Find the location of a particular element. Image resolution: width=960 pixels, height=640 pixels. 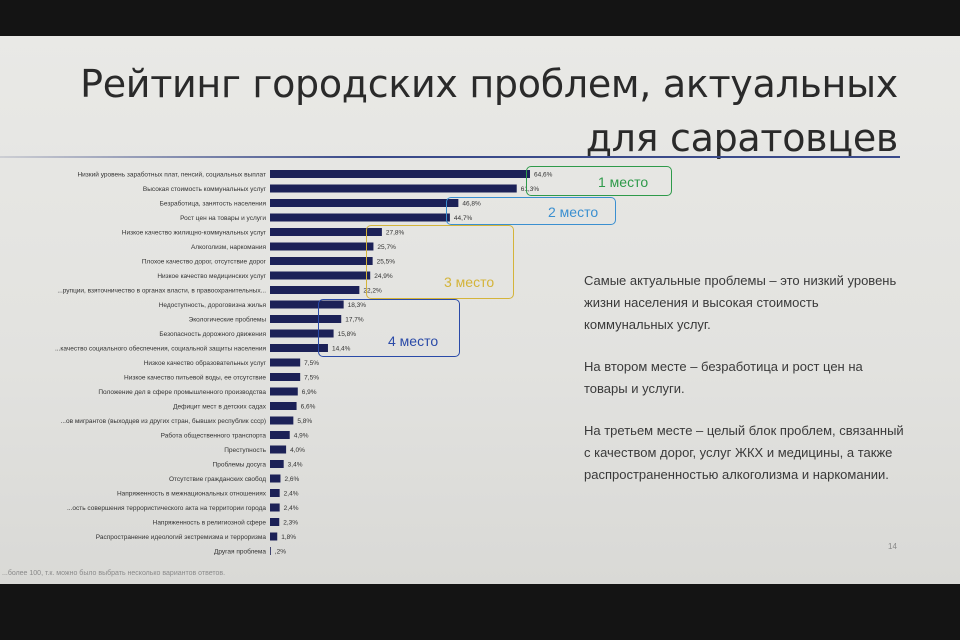

value-label: 14,4% is located at coordinates (341, 349).